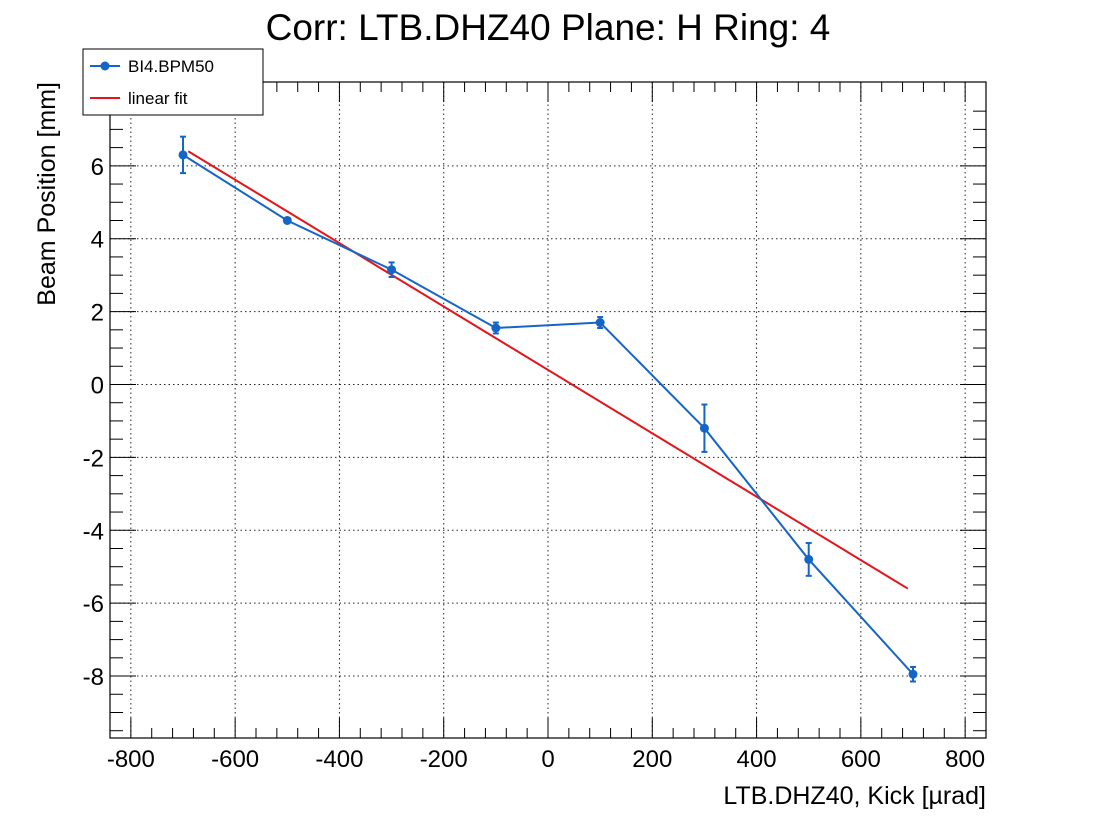 The height and width of the screenshot is (822, 1096). I want to click on x-tick-label: 800, so click(965, 759).